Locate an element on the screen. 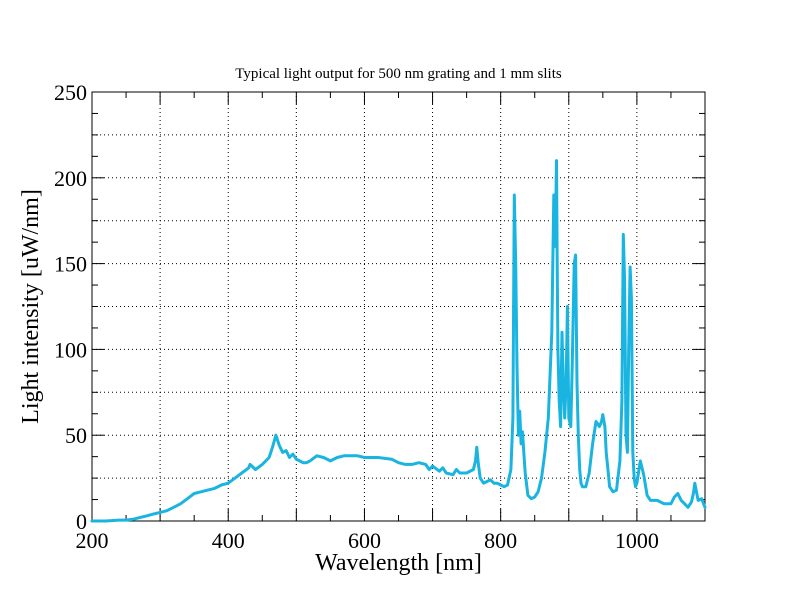  x-tick-label: 600 is located at coordinates (364, 540).